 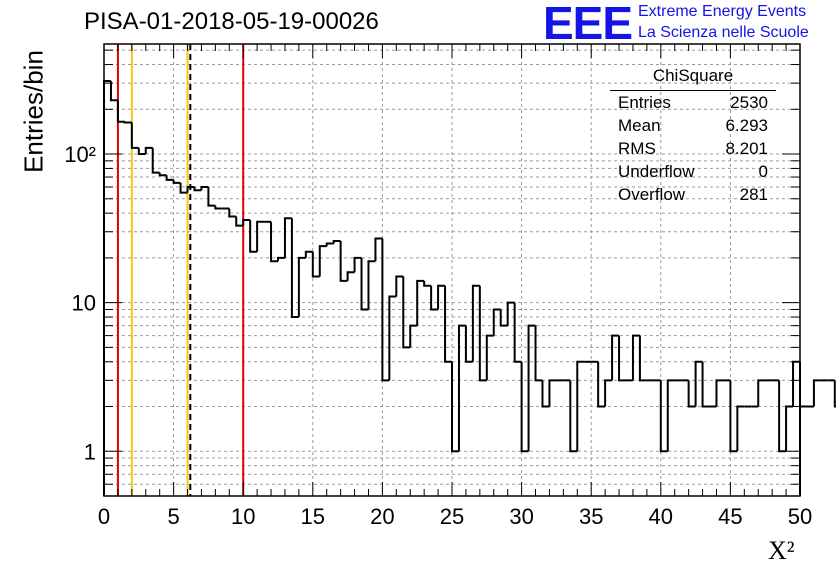 What do you see at coordinates (800, 516) in the screenshot?
I see `x-tick-label: 50` at bounding box center [800, 516].